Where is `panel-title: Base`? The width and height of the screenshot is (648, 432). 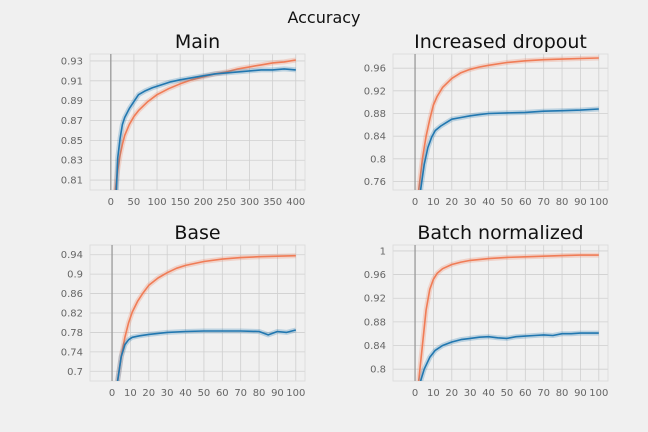 panel-title: Base is located at coordinates (197, 233).